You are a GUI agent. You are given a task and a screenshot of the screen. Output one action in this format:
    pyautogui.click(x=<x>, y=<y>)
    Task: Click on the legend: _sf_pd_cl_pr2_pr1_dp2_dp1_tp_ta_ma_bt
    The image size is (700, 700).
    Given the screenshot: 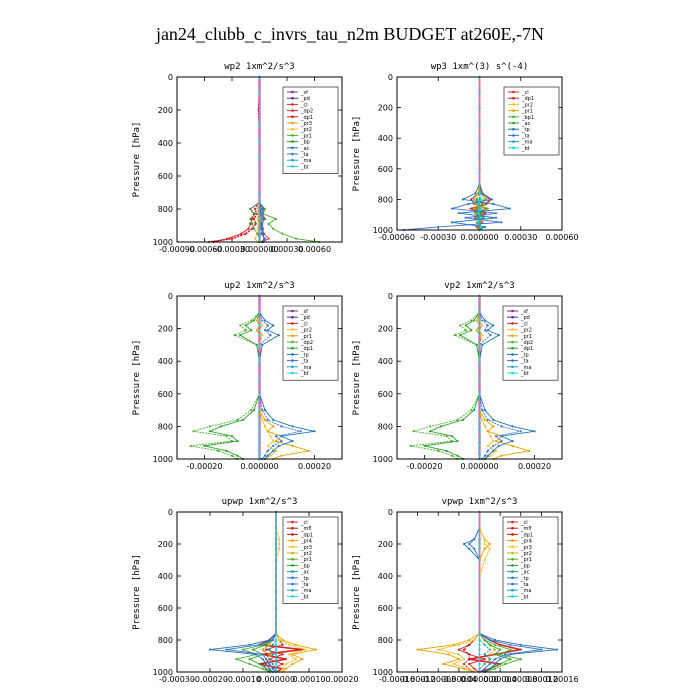 What is the action you would take?
    pyautogui.click(x=530, y=343)
    